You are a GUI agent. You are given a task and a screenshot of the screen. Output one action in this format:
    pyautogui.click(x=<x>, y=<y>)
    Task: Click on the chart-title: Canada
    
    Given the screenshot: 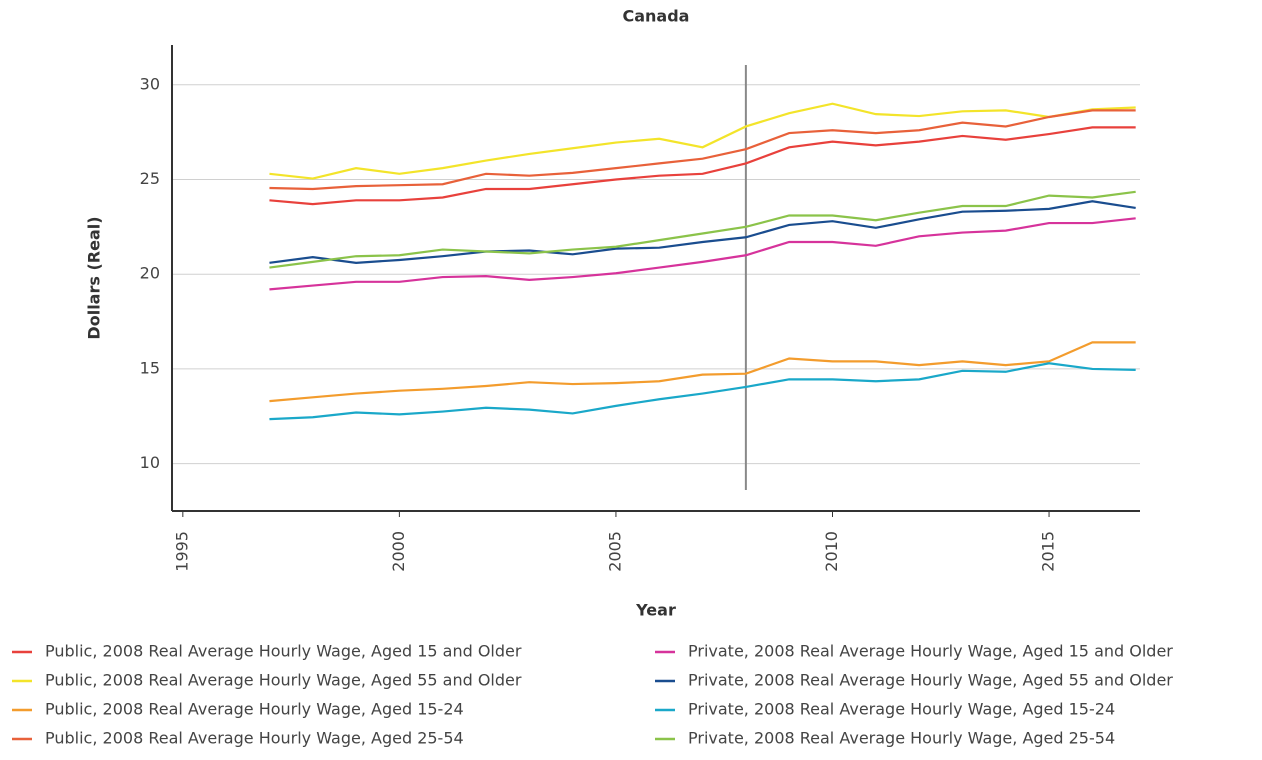 What is the action you would take?
    pyautogui.click(x=656, y=16)
    